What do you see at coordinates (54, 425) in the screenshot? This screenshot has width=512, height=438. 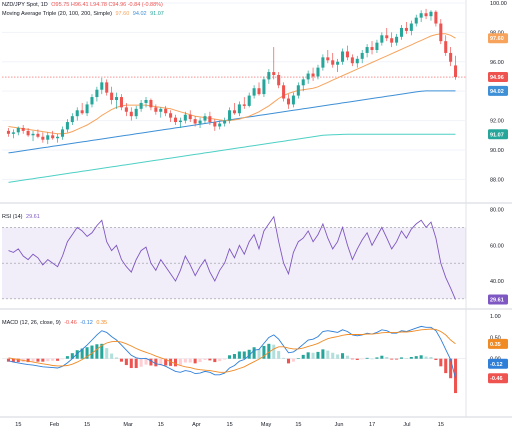 I see `time-tick-label: Feb` at bounding box center [54, 425].